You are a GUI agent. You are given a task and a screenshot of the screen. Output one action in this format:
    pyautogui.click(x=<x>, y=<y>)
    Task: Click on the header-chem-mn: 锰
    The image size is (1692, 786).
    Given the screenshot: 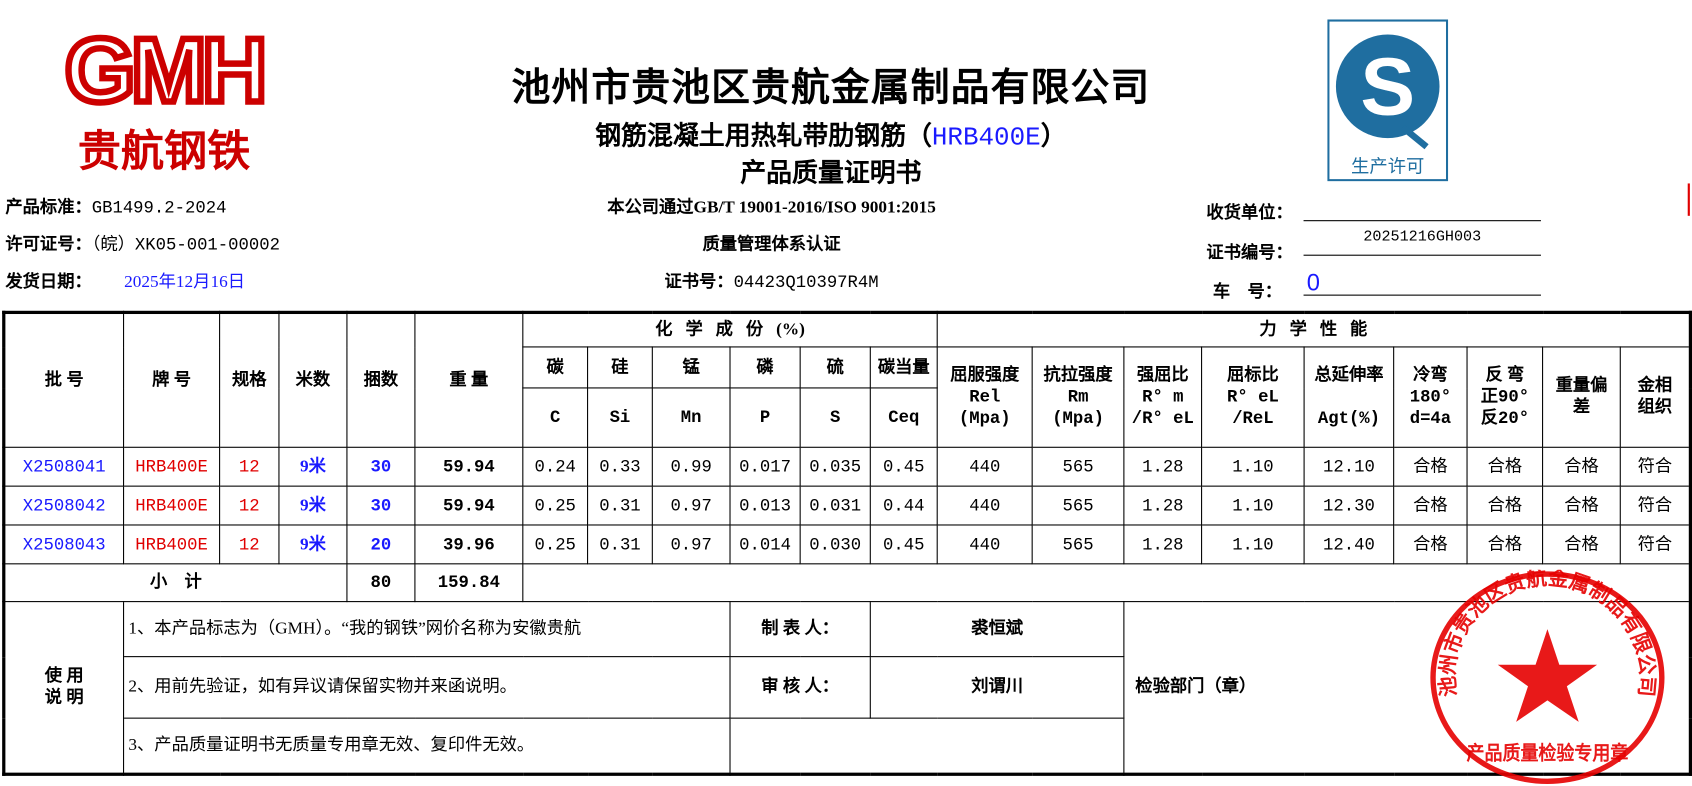 What is the action you would take?
    pyautogui.click(x=691, y=367)
    